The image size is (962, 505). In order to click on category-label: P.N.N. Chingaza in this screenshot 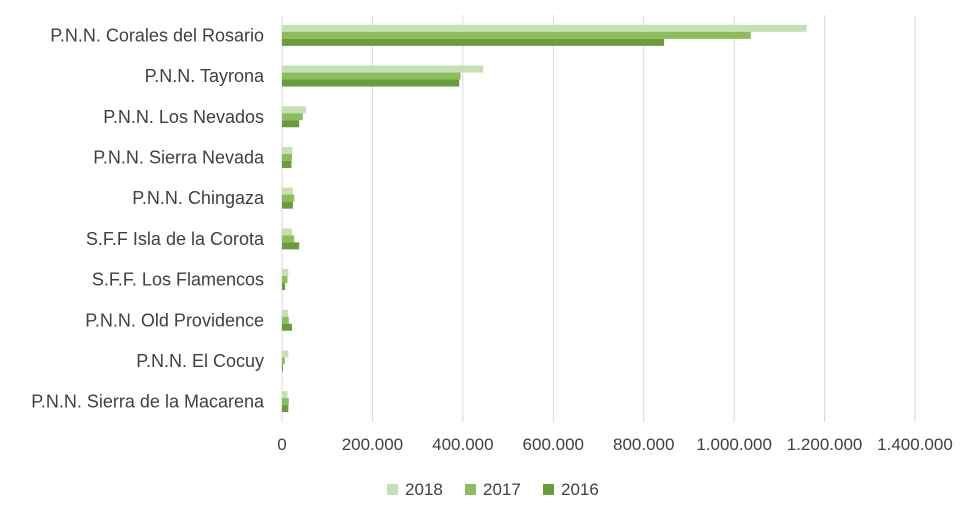, I will do `click(198, 198)`.